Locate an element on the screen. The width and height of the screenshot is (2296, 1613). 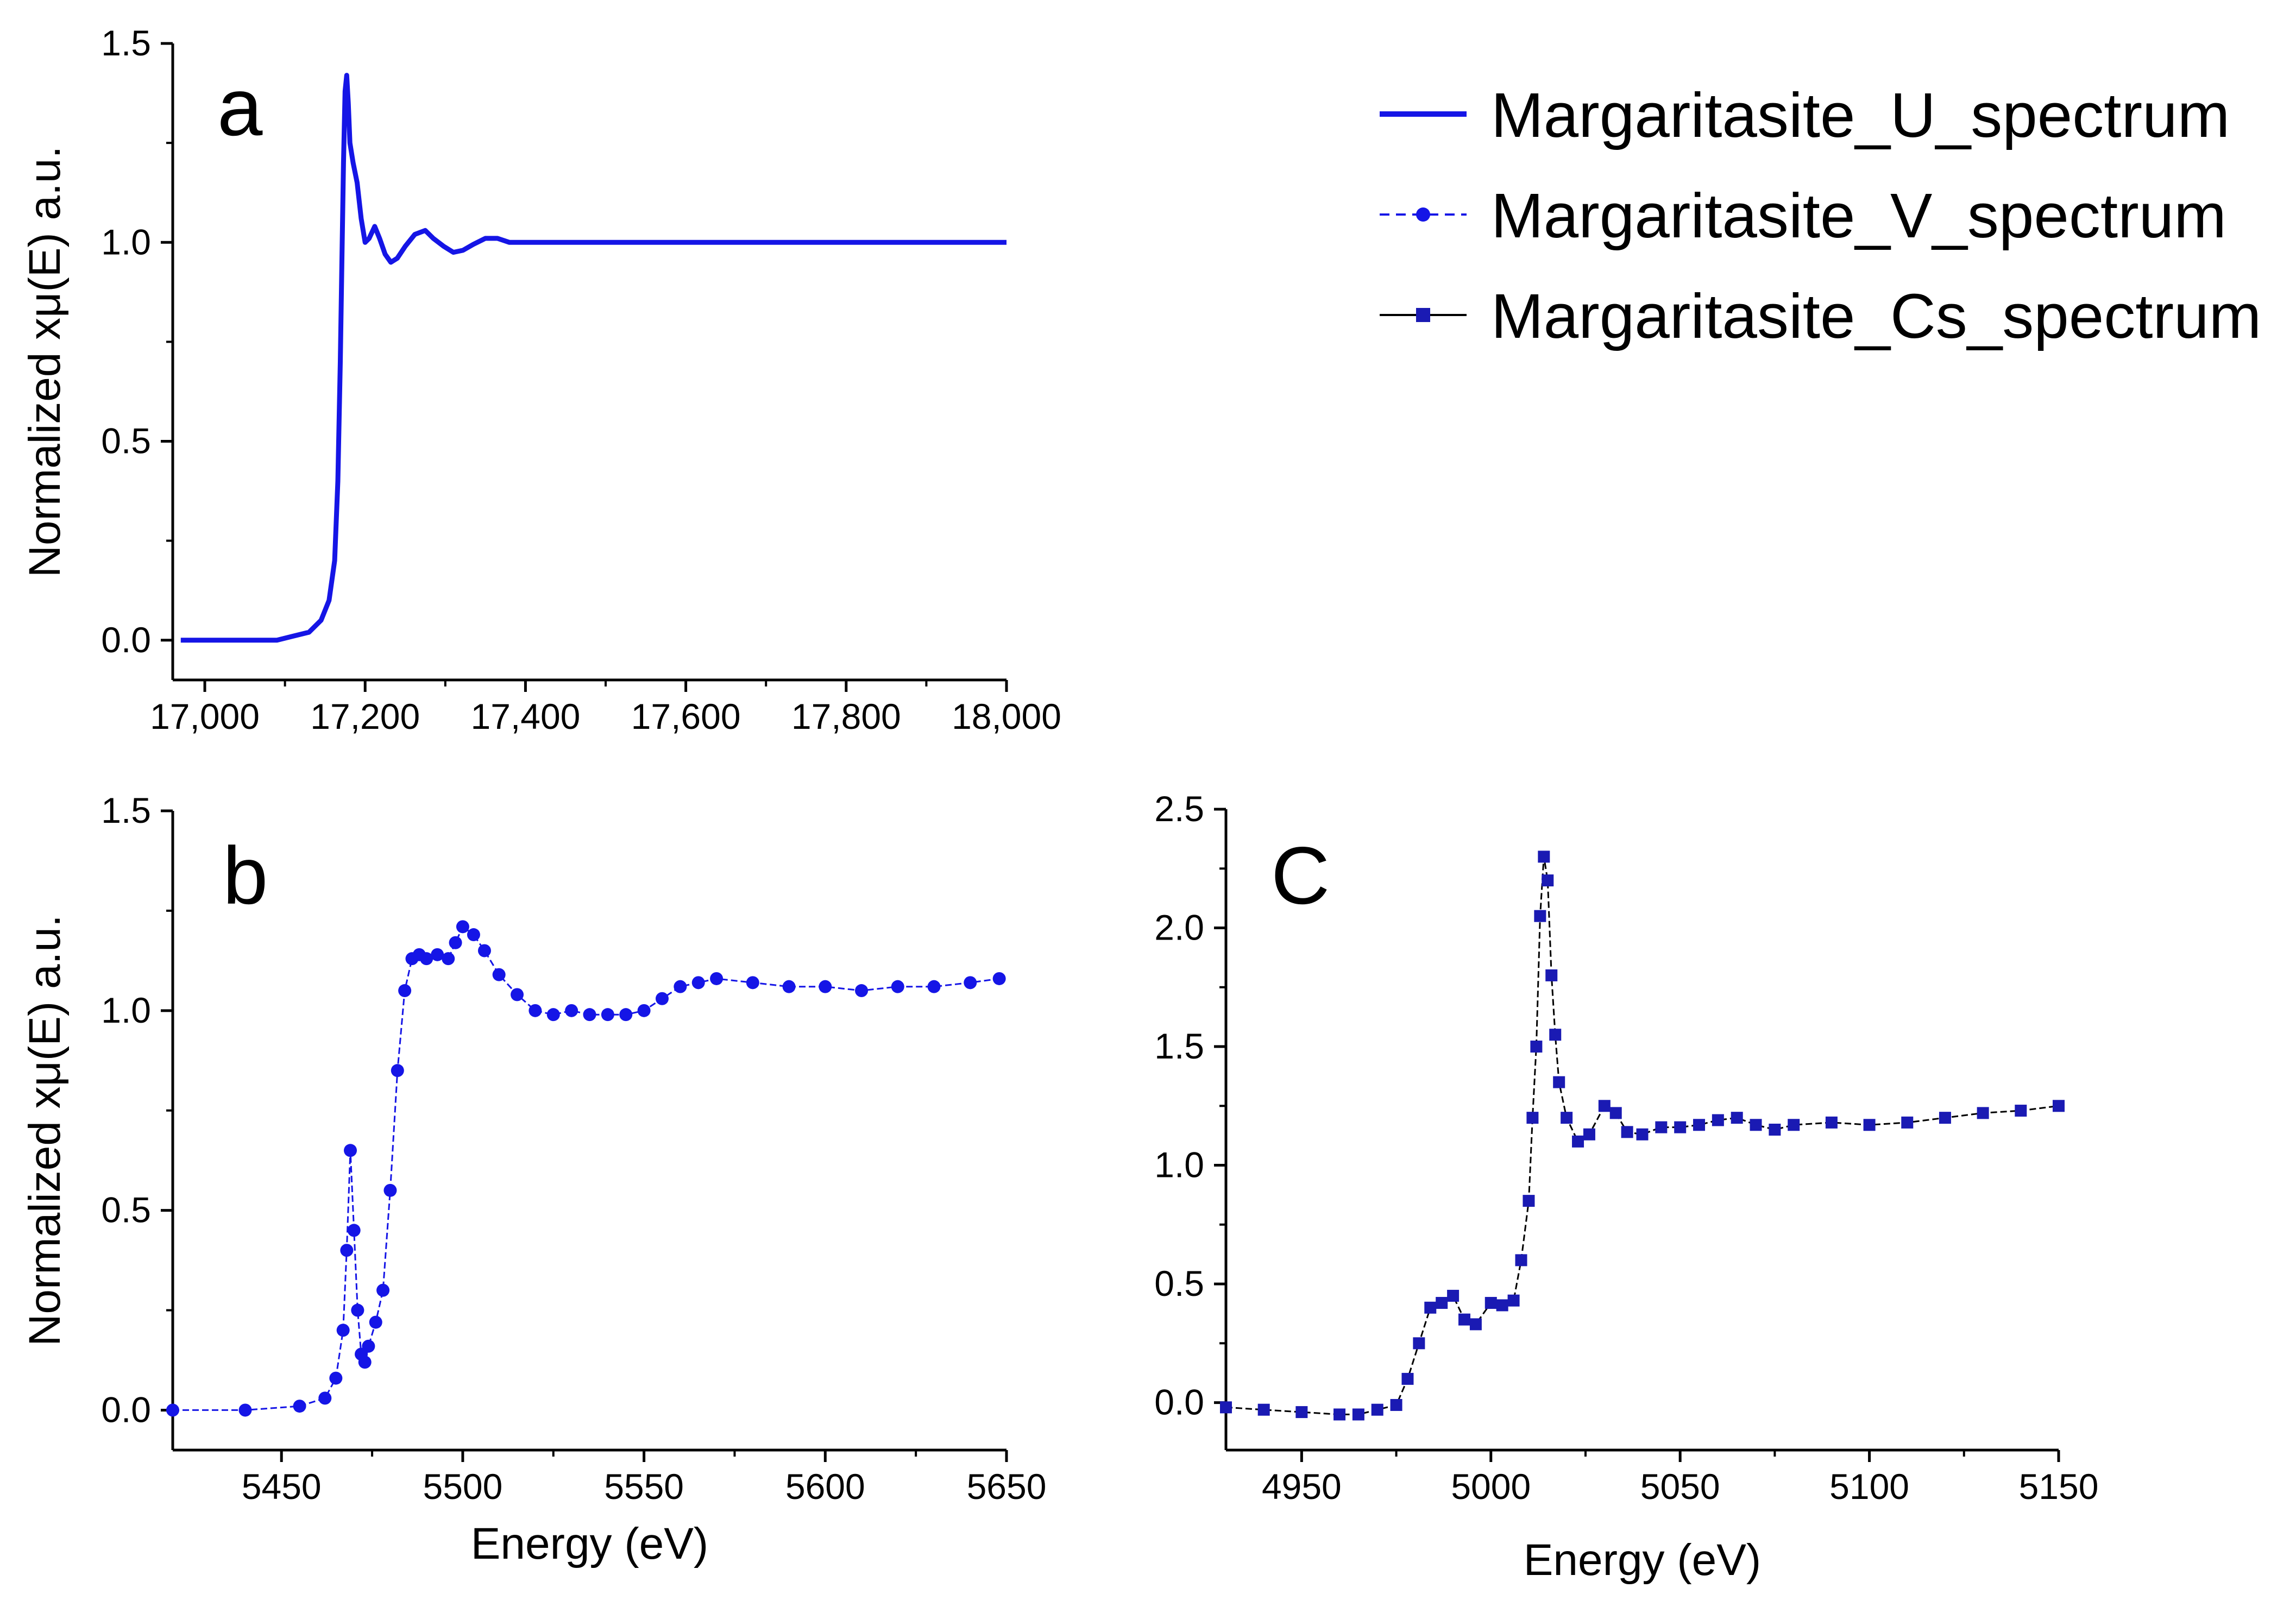
legend-item: Margaritasite_Cs_spectrum is located at coordinates (1820, 316).